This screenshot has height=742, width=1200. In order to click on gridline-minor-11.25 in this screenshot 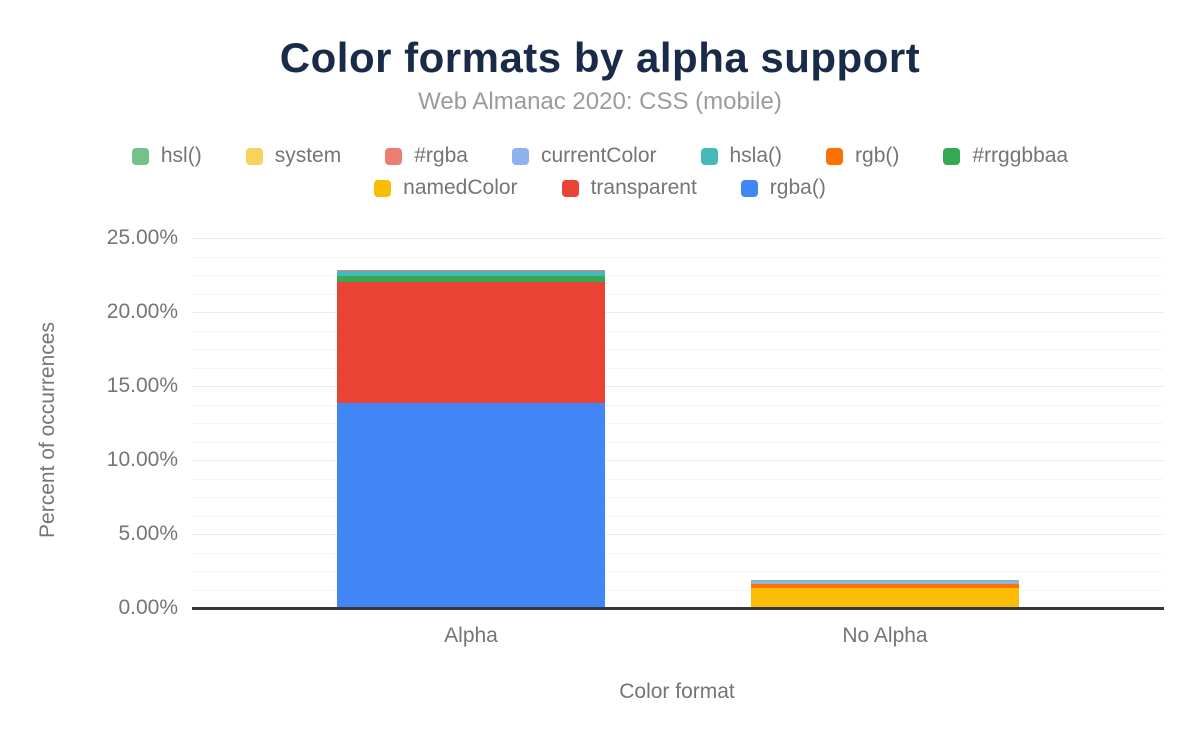, I will do `click(678, 442)`.